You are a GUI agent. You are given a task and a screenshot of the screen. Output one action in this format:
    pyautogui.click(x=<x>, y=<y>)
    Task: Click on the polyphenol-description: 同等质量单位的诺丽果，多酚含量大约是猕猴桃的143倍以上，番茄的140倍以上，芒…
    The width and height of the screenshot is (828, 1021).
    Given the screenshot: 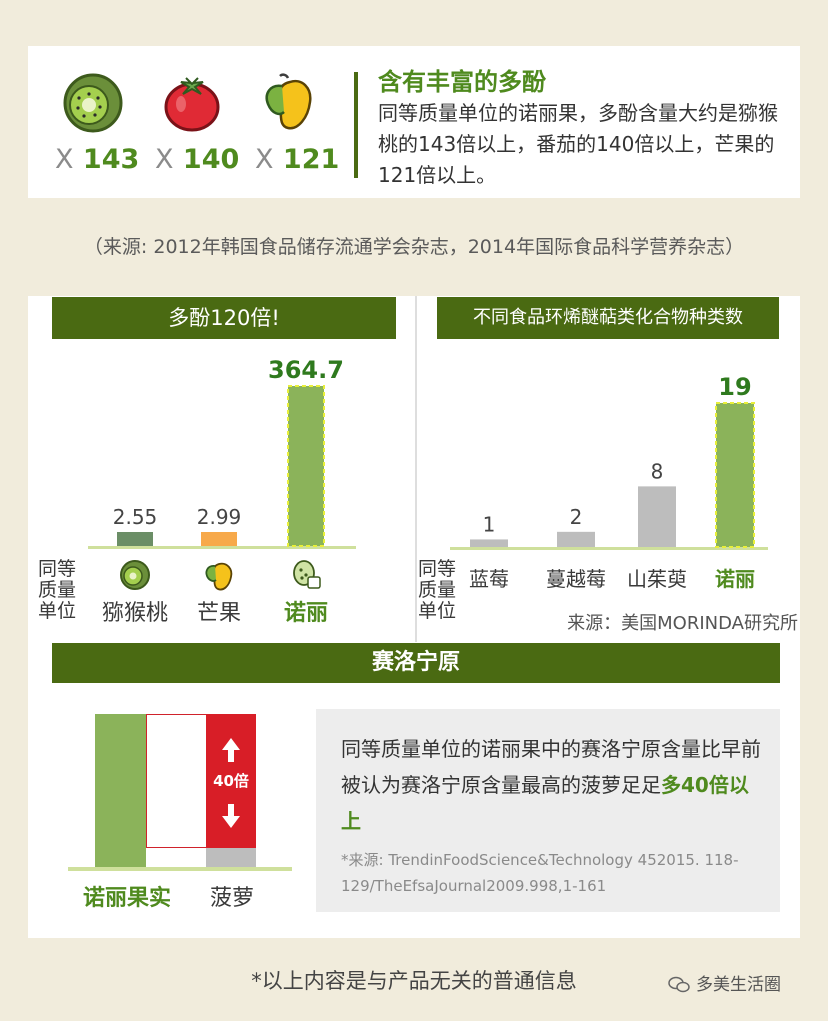 What is the action you would take?
    pyautogui.click(x=578, y=144)
    